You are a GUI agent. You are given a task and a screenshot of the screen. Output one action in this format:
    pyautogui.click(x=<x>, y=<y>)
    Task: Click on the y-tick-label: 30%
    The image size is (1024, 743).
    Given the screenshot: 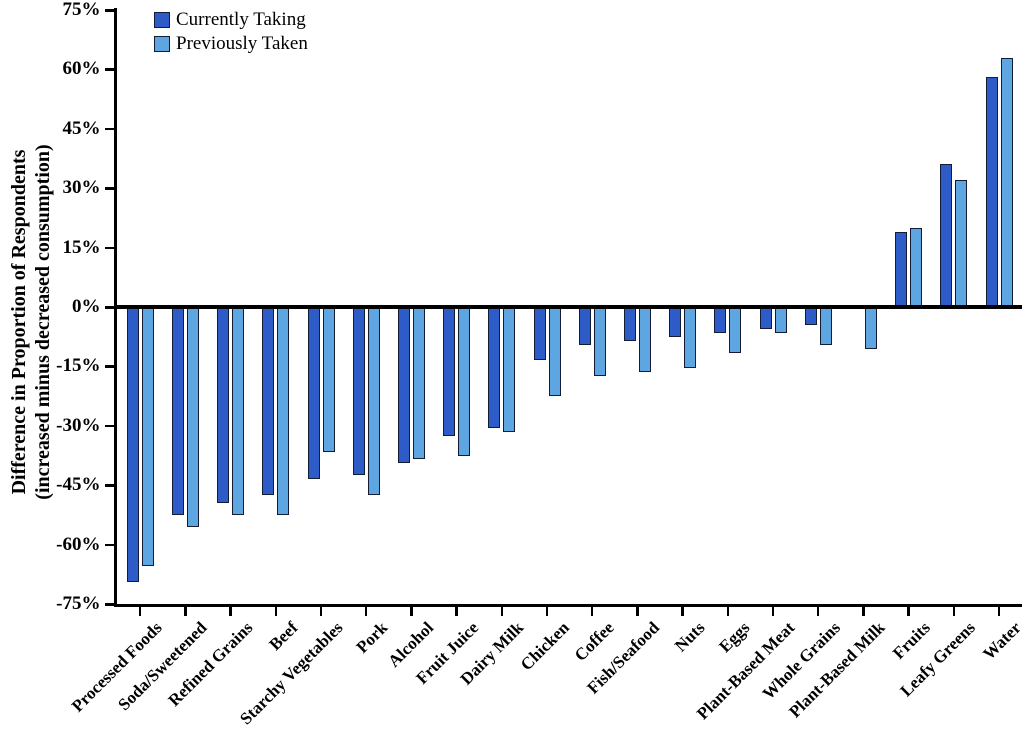 What is the action you would take?
    pyautogui.click(x=81, y=188)
    